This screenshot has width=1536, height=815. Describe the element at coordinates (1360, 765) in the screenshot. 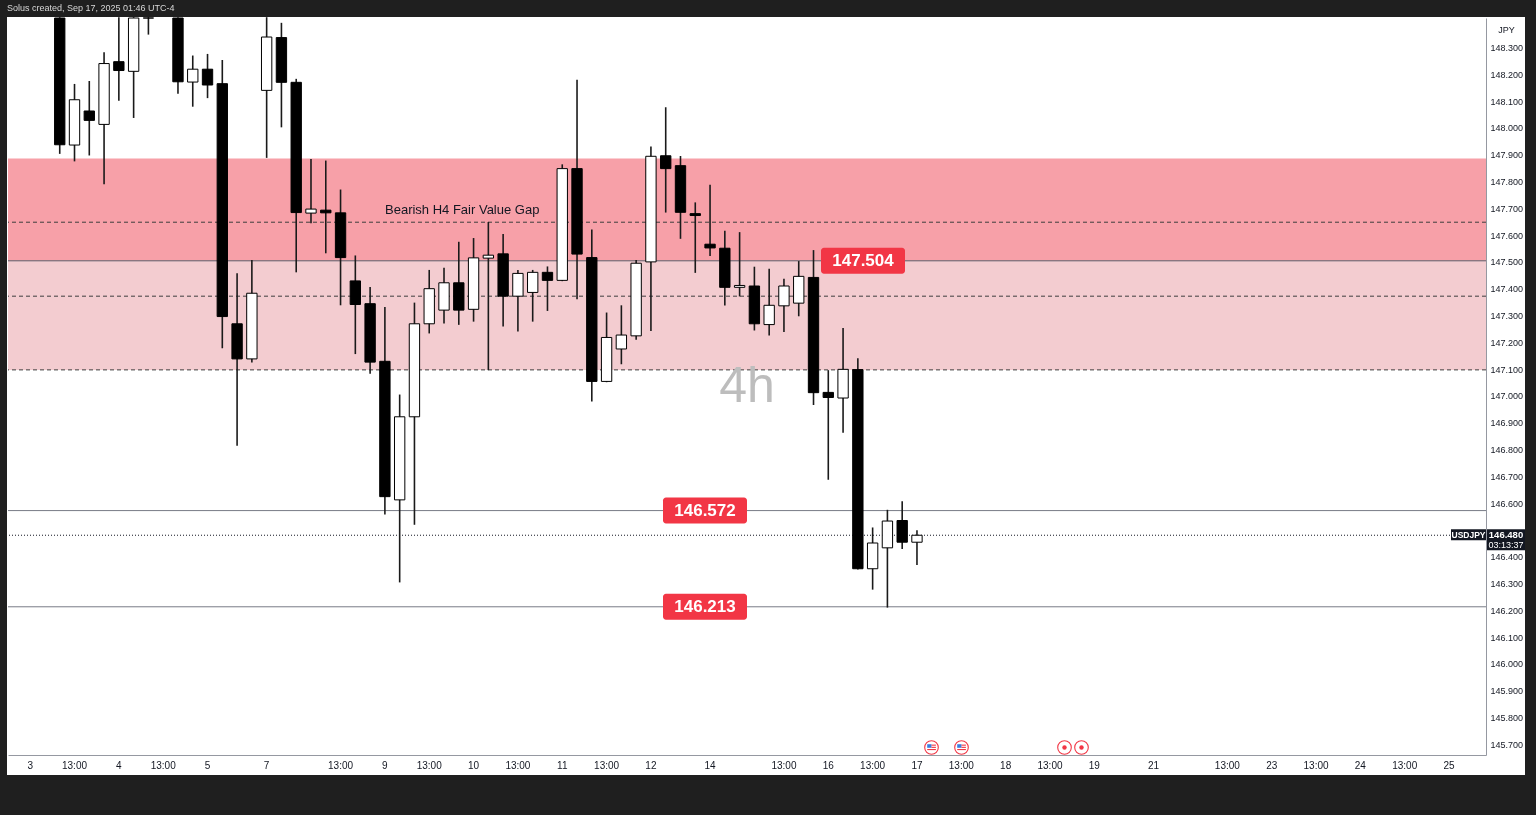

I see `x-tick-label: 24` at that location.